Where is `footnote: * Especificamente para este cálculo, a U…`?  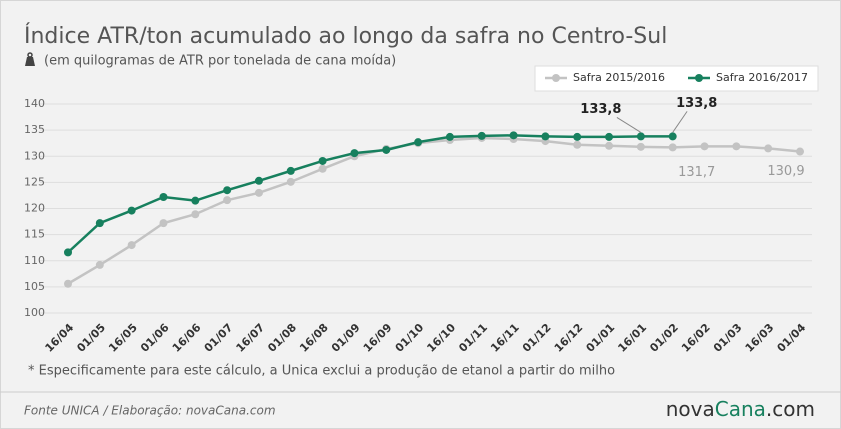 footnote: * Especificamente para este cálculo, a U… is located at coordinates (321, 371).